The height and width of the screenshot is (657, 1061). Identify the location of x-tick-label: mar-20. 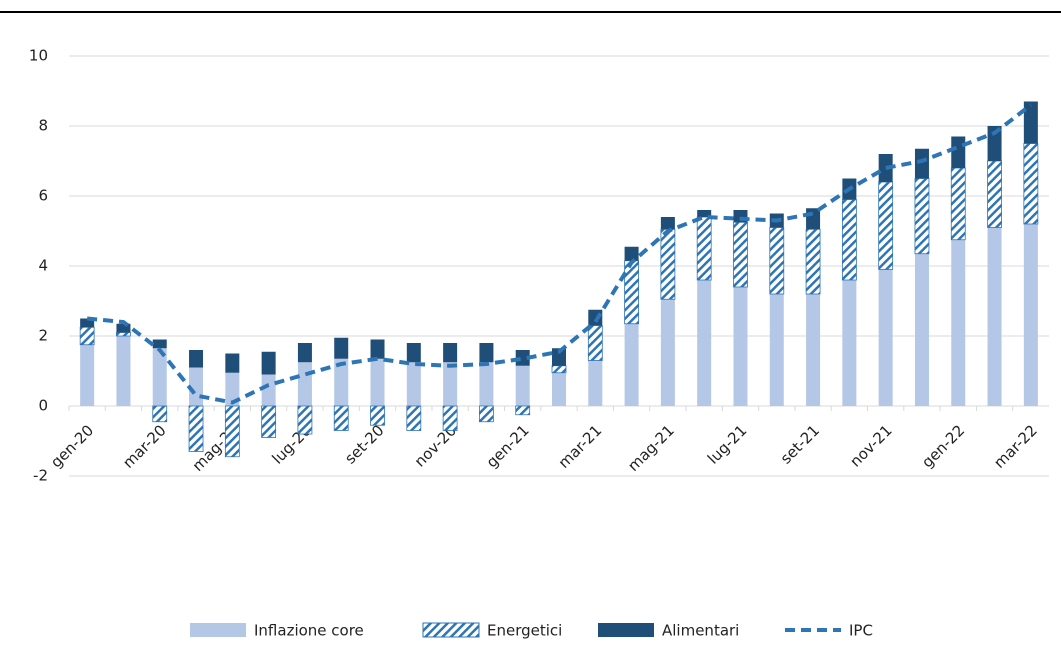
(144, 446).